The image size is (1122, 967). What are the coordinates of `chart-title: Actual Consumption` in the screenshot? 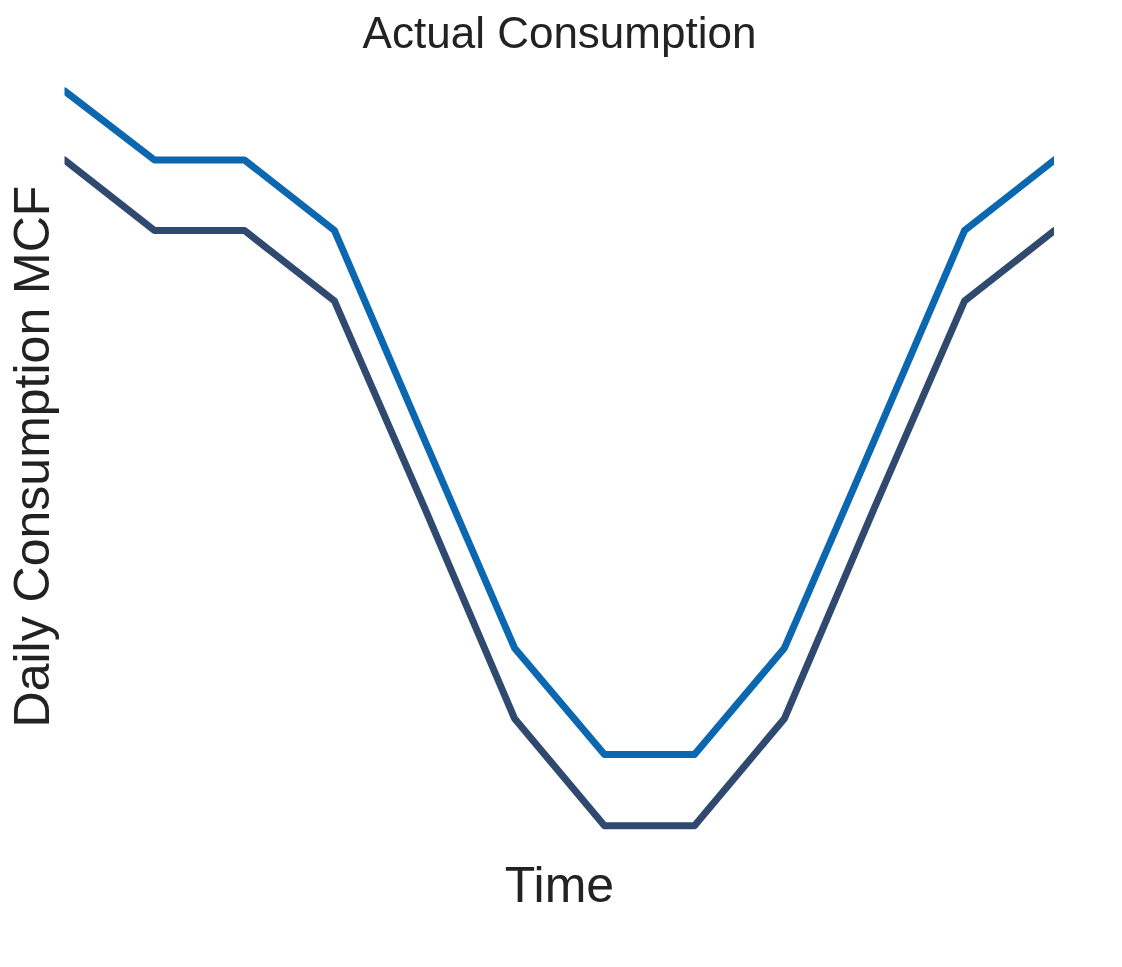 It's located at (559, 32).